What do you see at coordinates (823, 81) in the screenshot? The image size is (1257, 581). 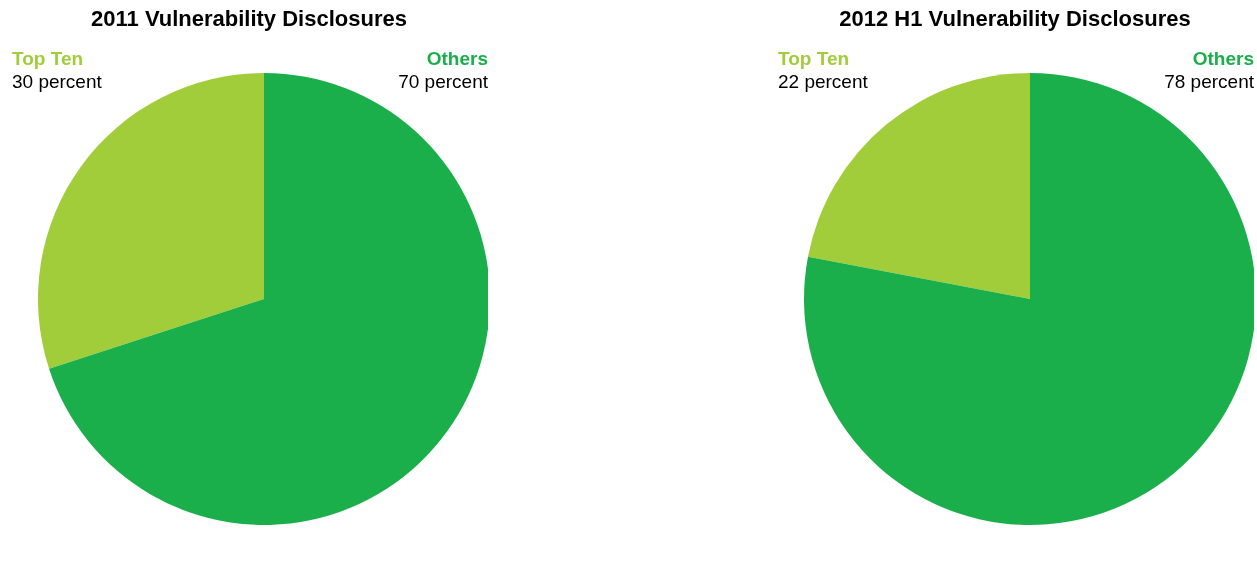 I see `data-label: 22 percent` at bounding box center [823, 81].